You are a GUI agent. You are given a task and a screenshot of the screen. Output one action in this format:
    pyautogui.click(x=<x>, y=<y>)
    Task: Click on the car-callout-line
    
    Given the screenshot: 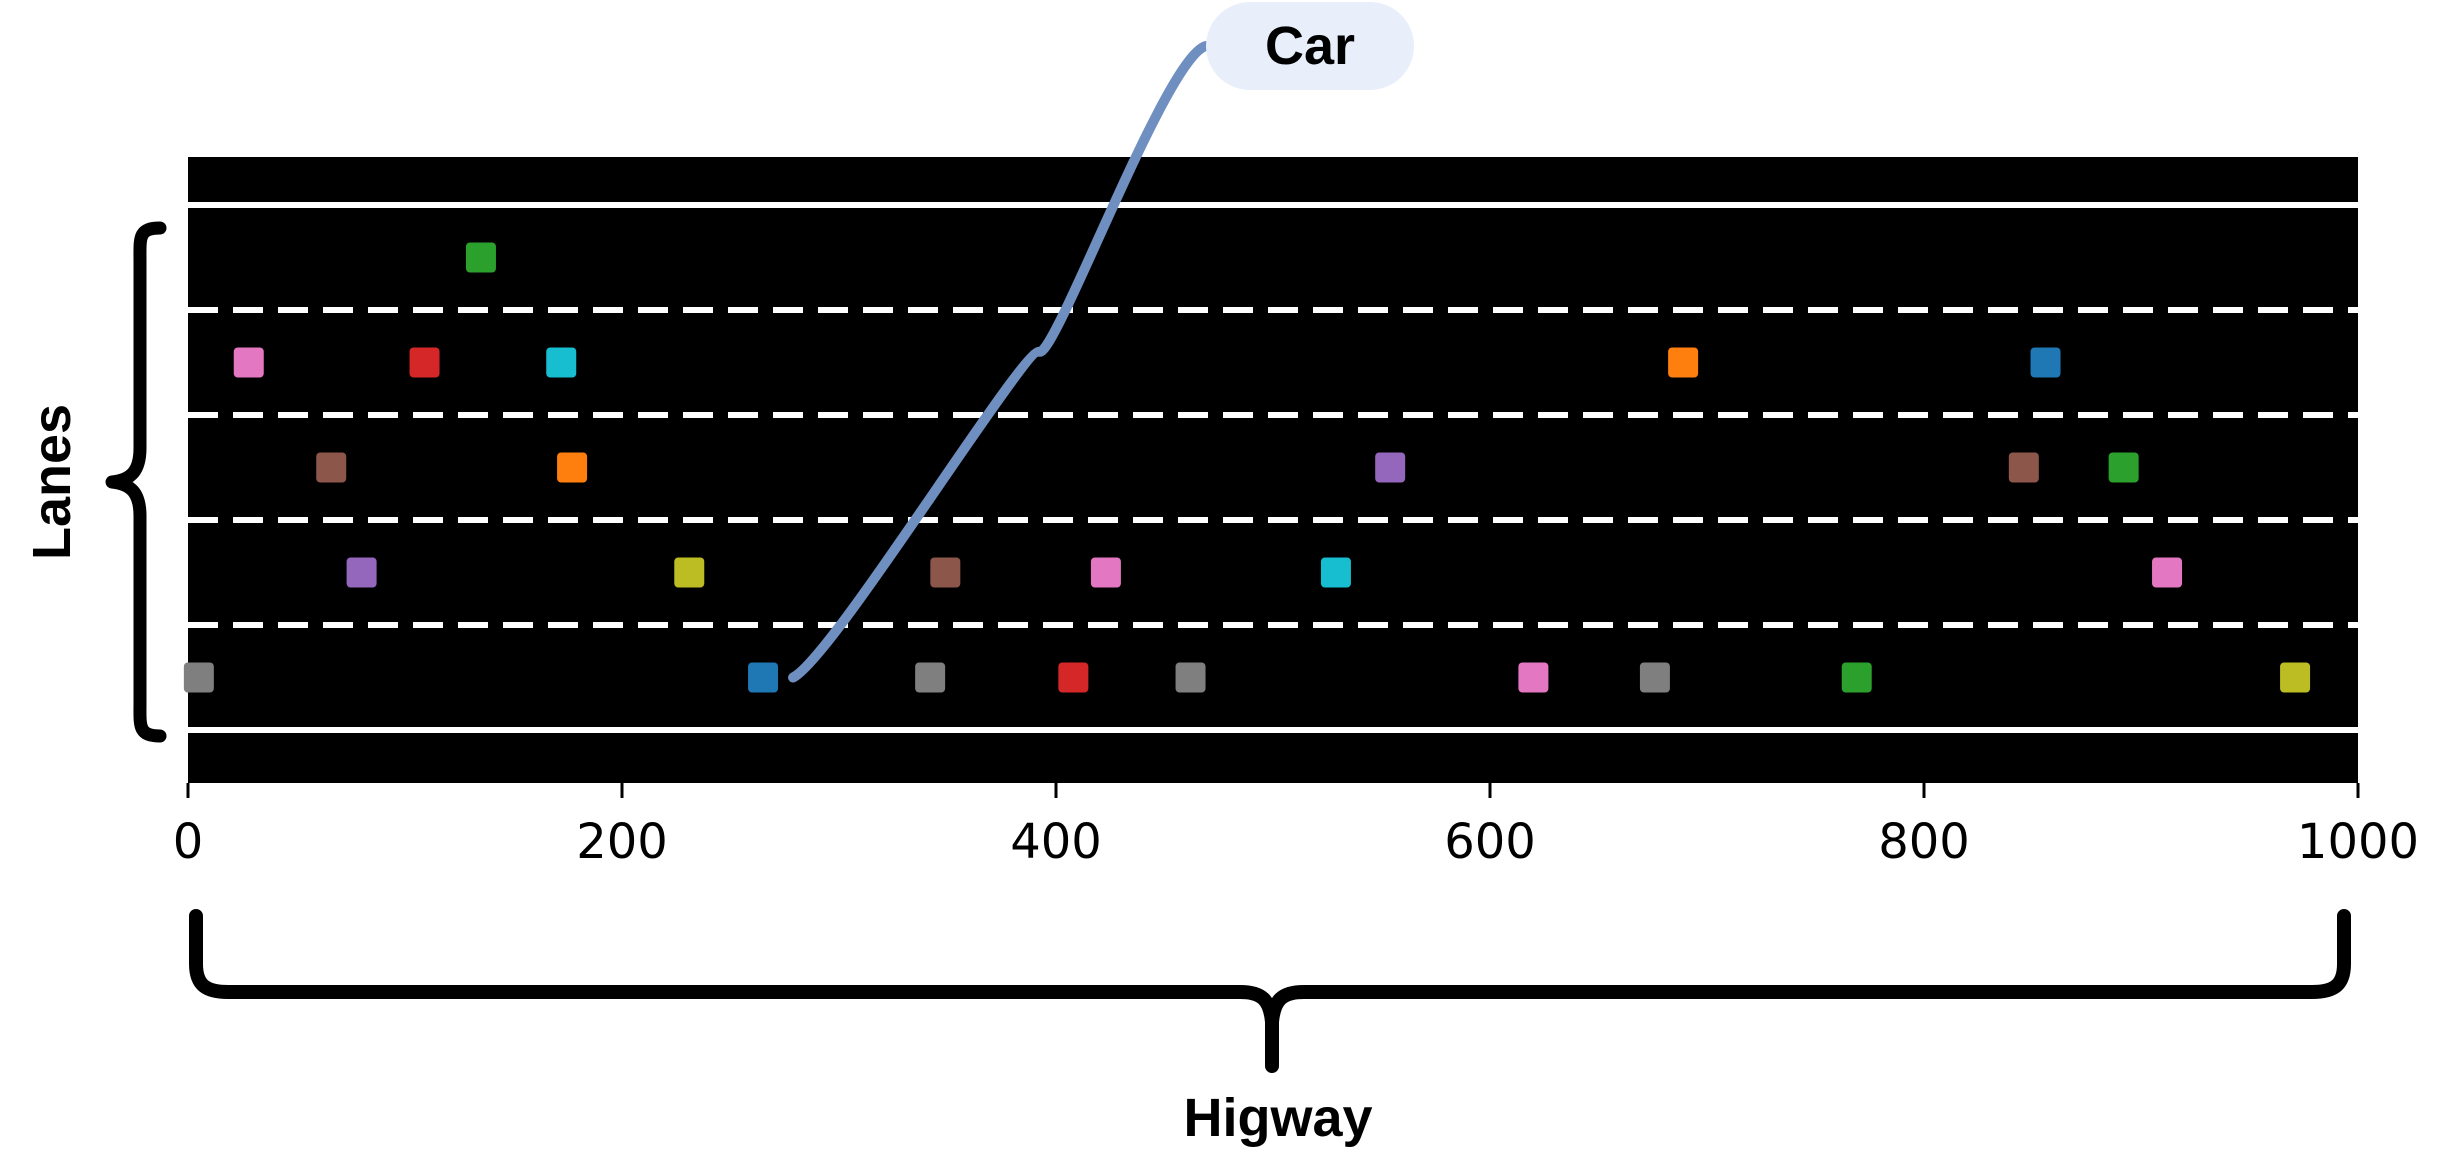 What is the action you would take?
    pyautogui.click(x=999, y=362)
    